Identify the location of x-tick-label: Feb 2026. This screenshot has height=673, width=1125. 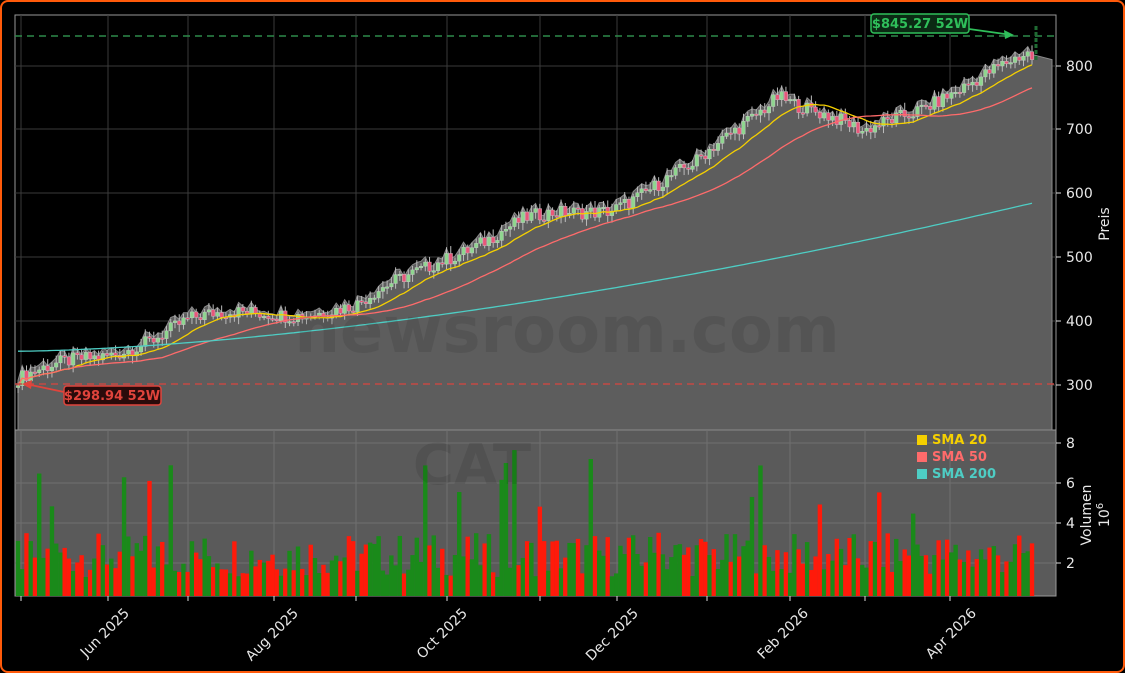
(783, 633).